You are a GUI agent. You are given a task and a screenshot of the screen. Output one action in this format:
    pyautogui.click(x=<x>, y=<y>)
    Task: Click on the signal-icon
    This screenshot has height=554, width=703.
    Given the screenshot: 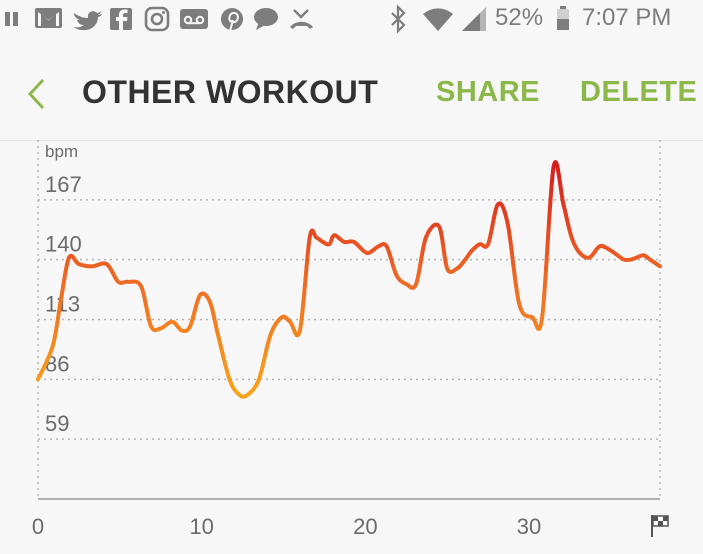 What is the action you would take?
    pyautogui.click(x=474, y=19)
    